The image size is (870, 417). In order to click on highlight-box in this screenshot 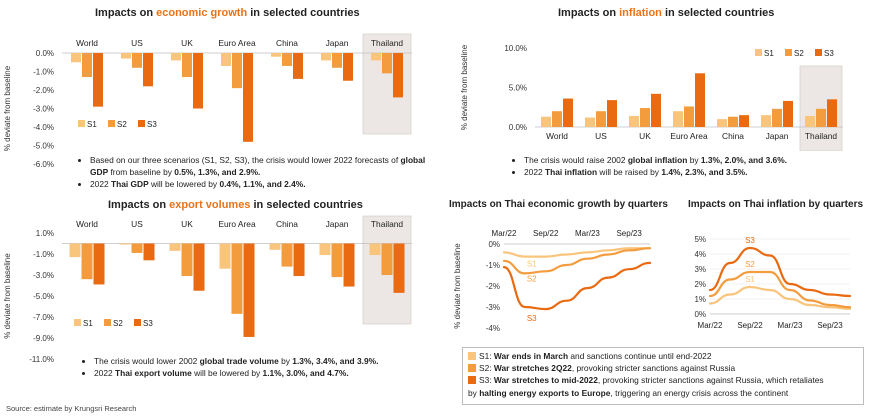, I will do `click(387, 84)`.